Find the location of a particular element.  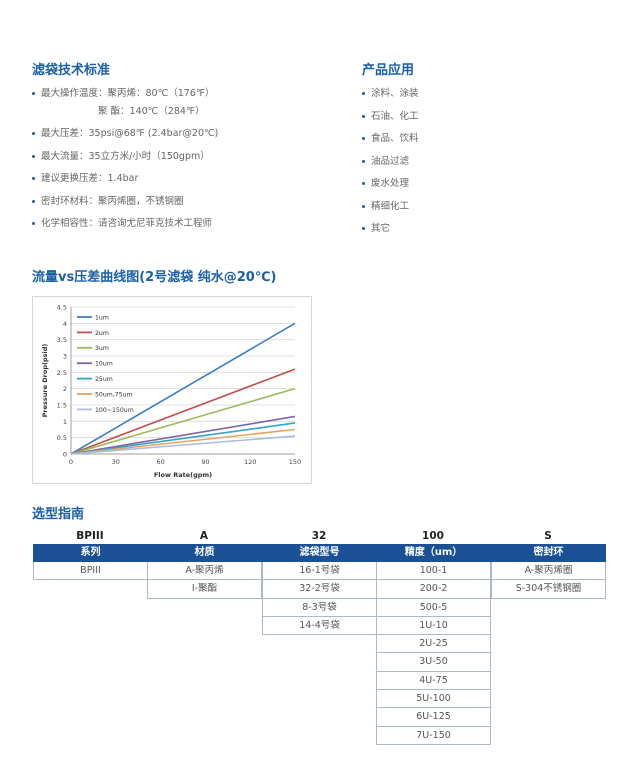

selection-cell: 5U-100 is located at coordinates (433, 699).